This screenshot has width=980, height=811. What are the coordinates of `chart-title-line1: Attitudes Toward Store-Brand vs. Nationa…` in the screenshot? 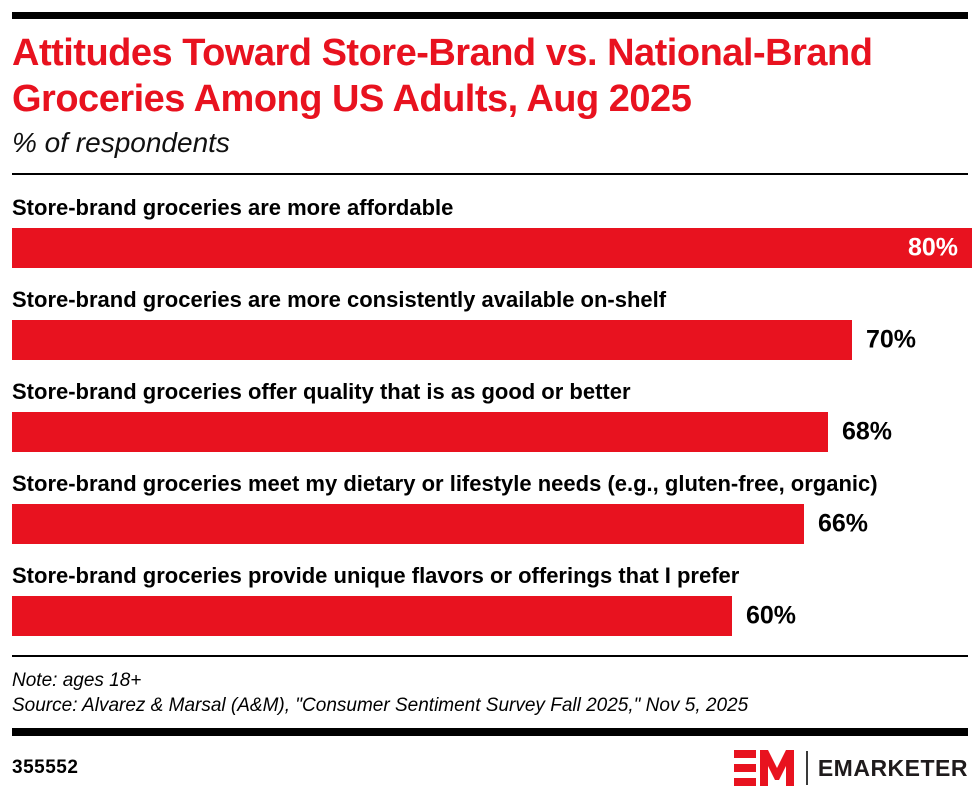 It's located at (442, 53).